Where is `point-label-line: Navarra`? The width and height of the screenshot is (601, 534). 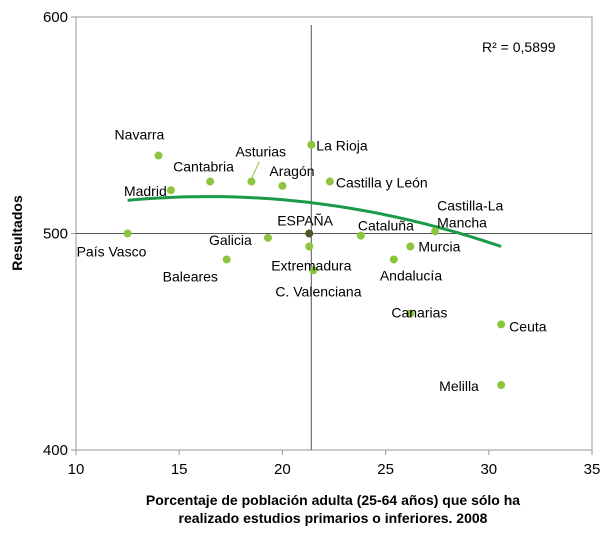 point-label-line: Navarra is located at coordinates (140, 135).